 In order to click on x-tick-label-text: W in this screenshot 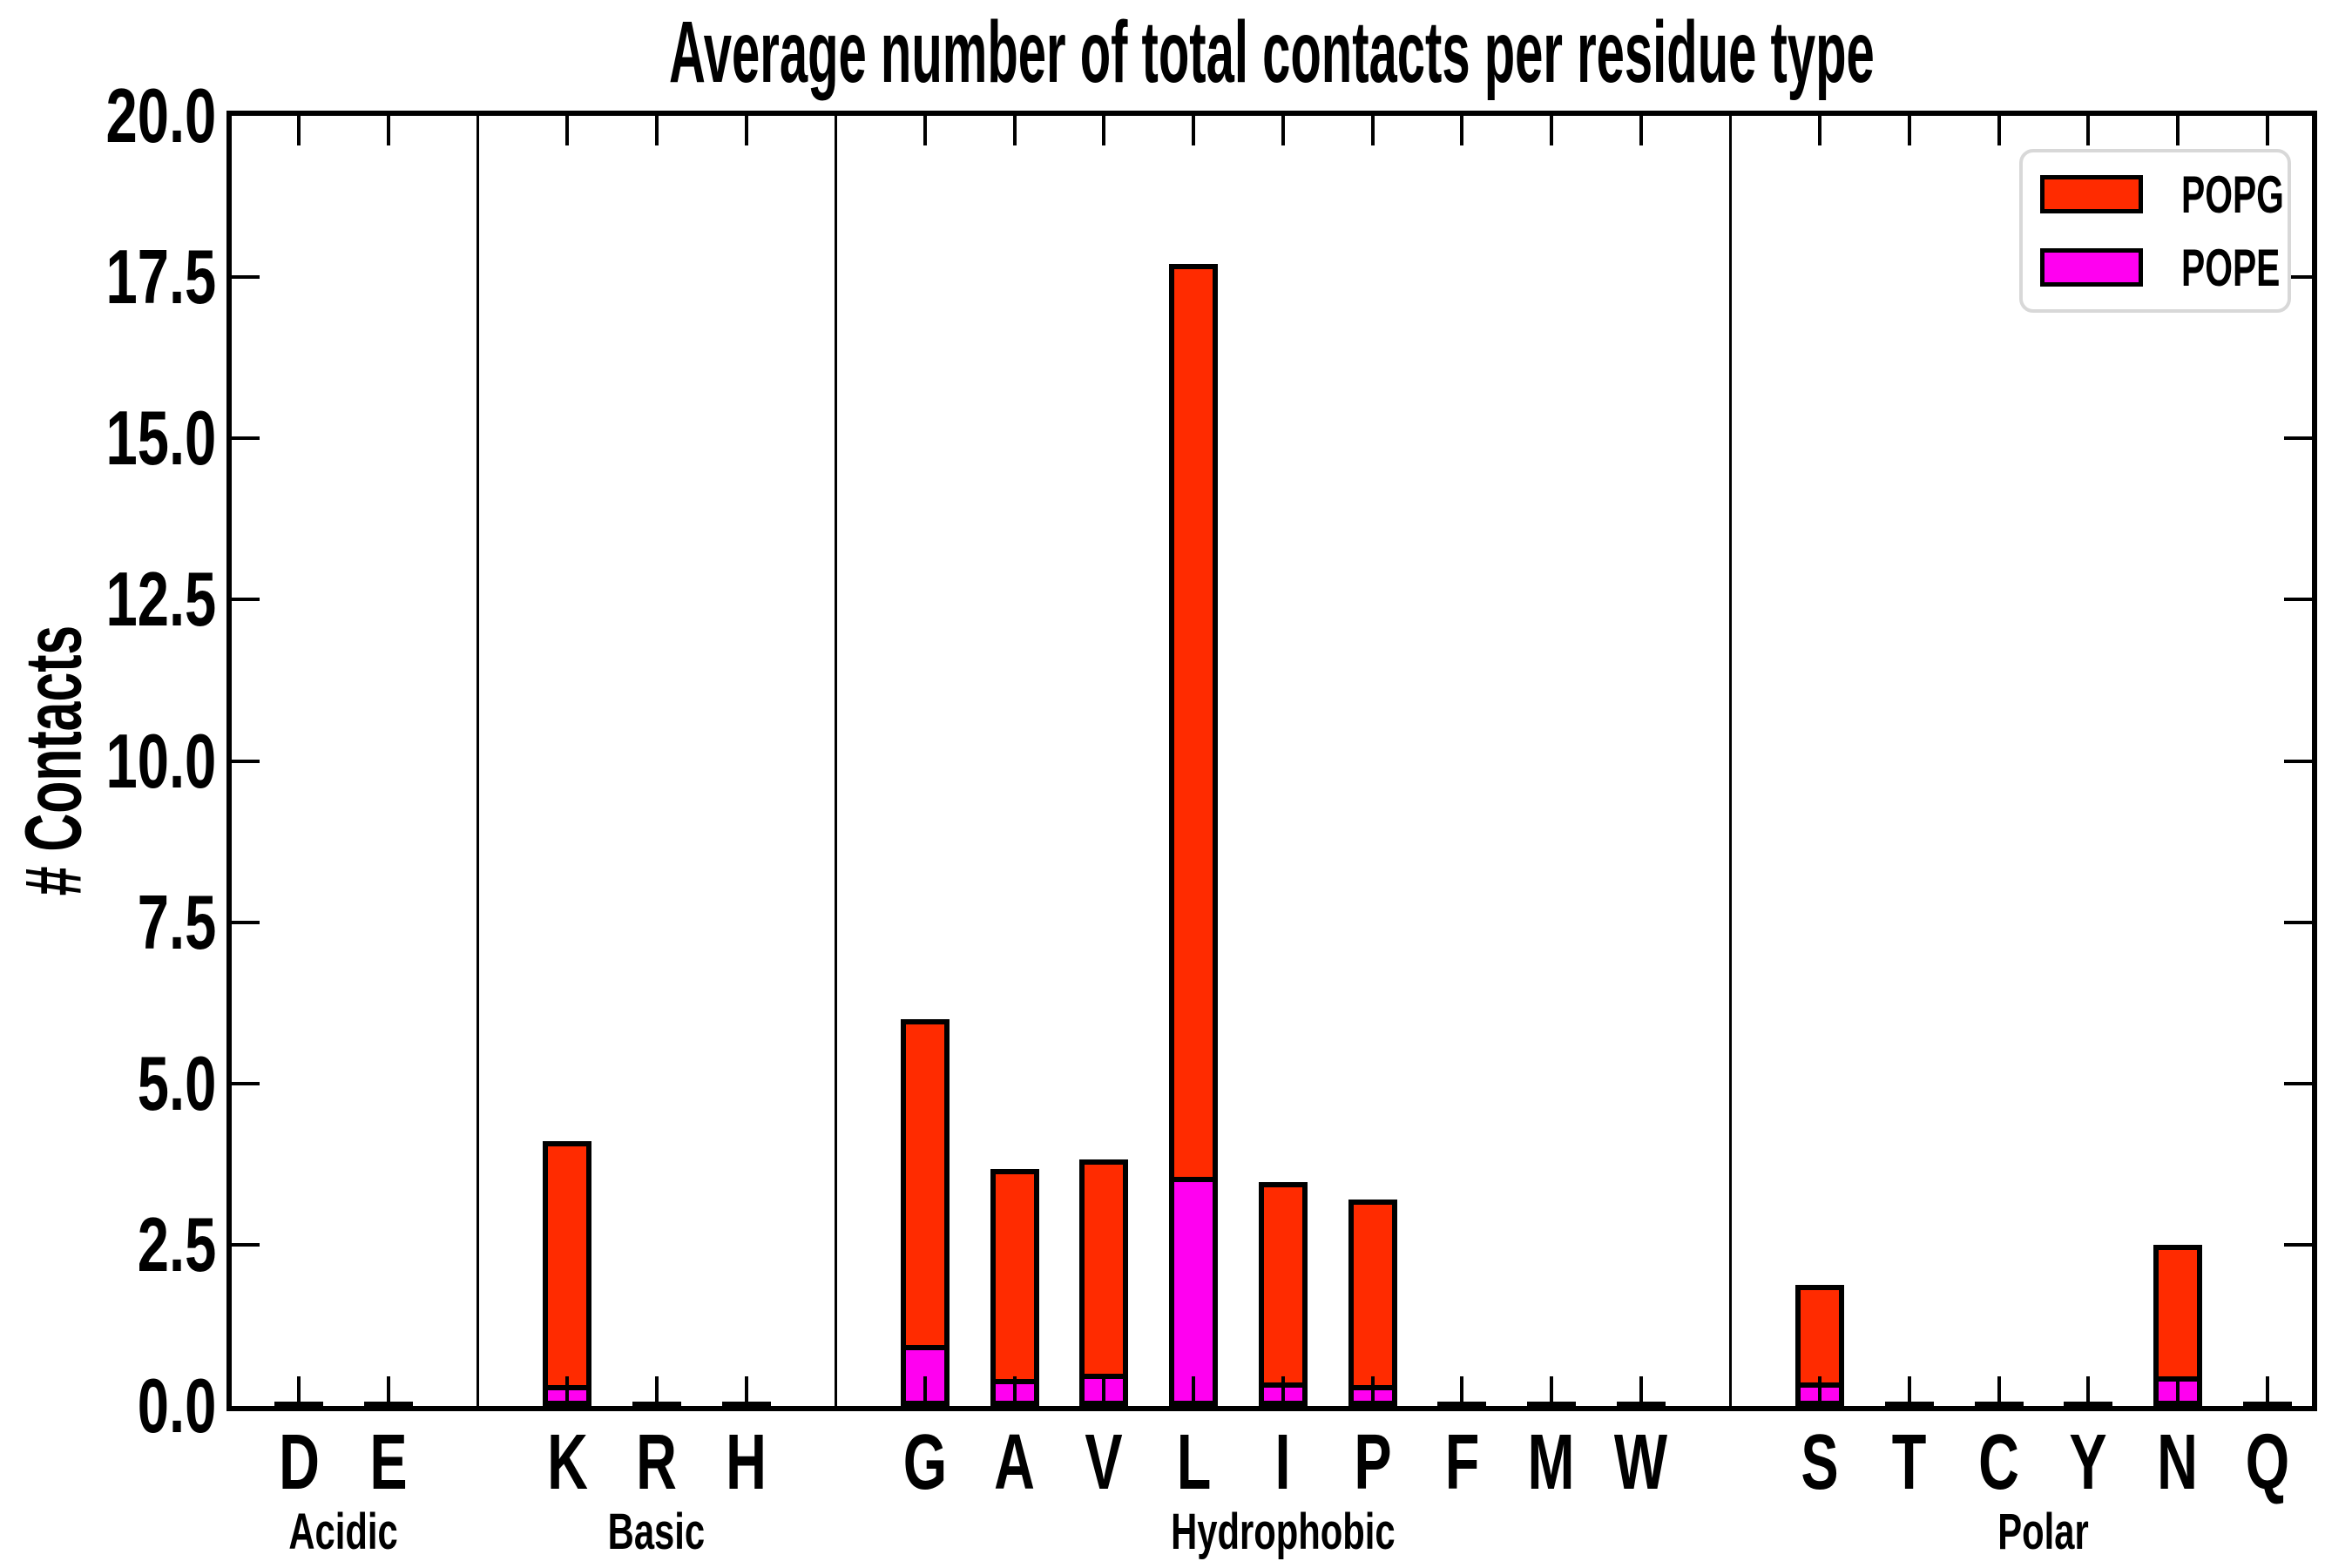, I will do `click(1641, 1462)`.